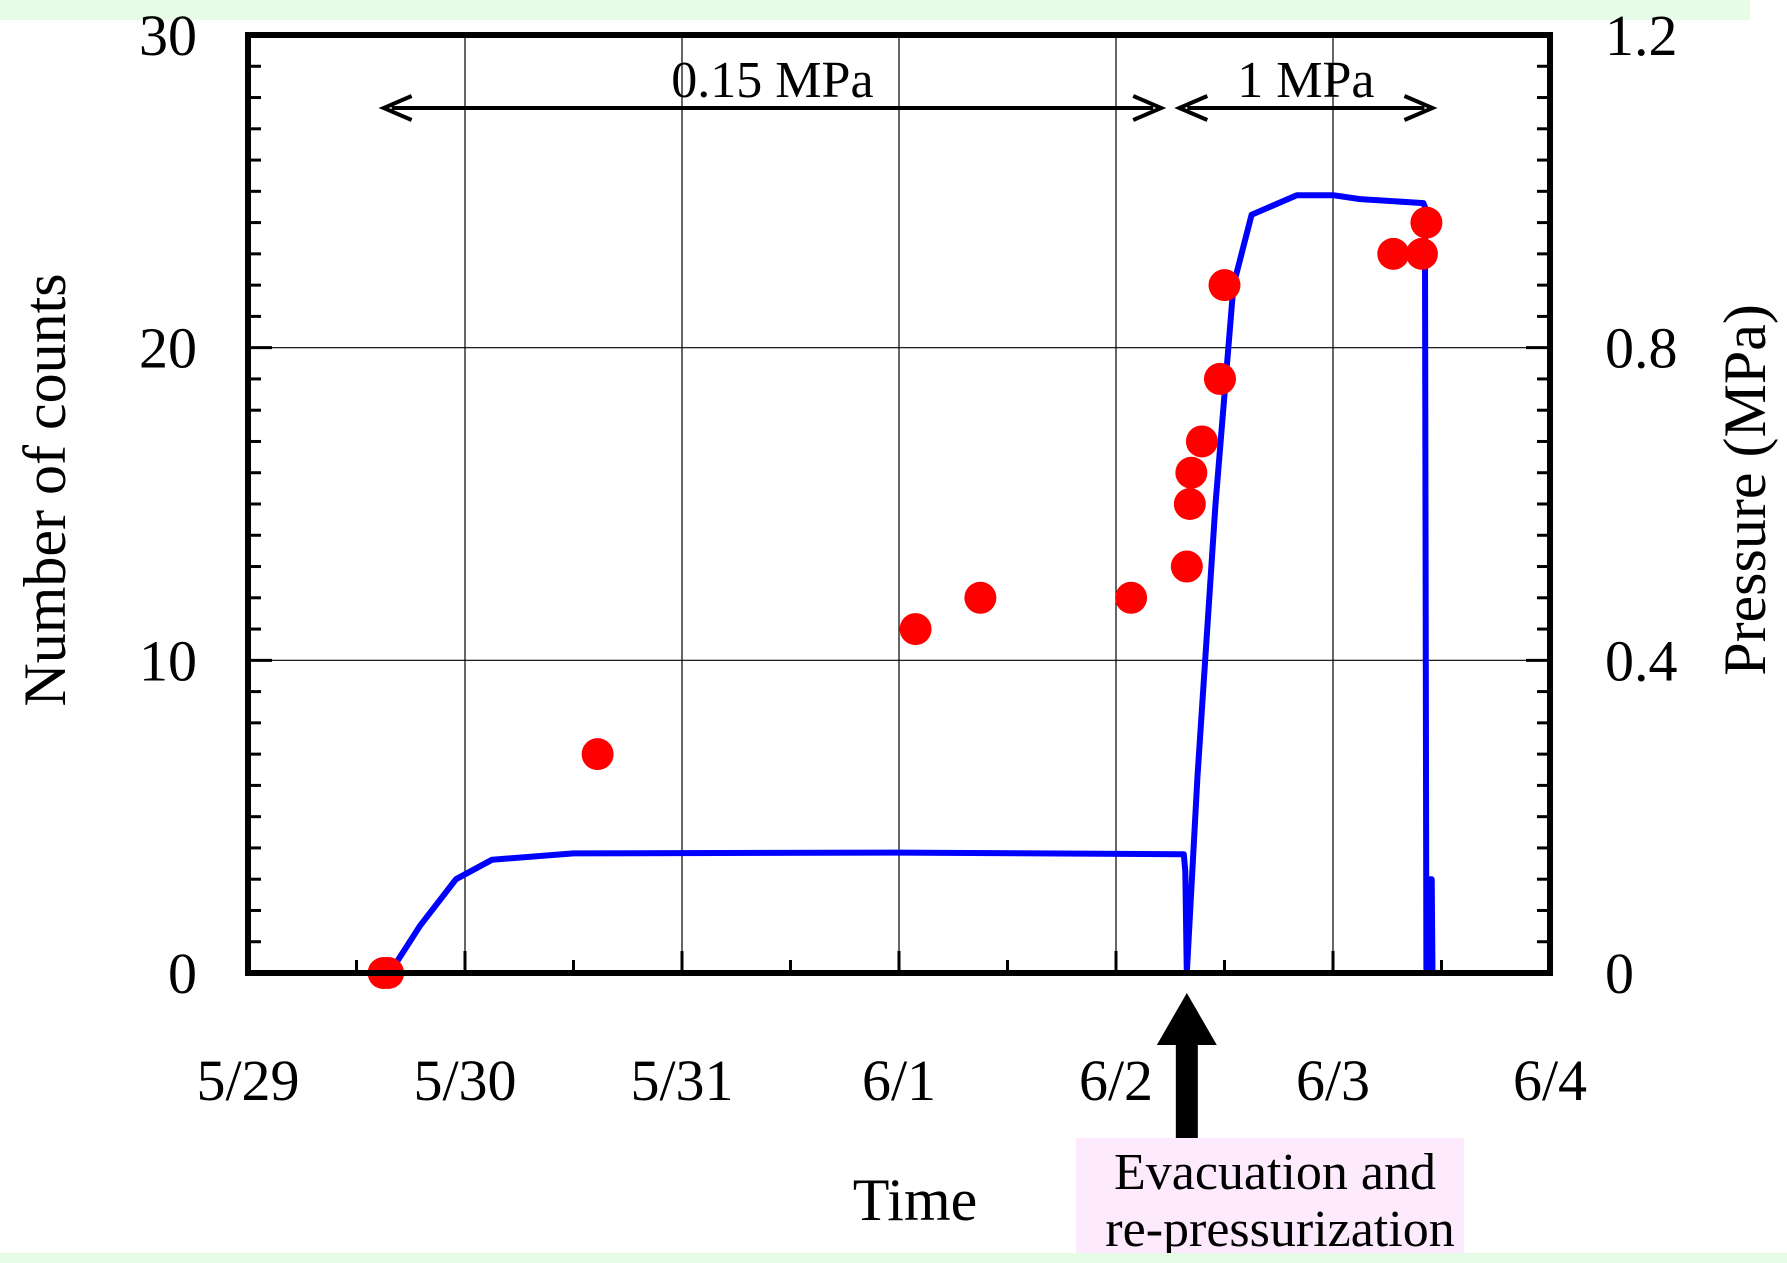 This screenshot has width=1787, height=1263. What do you see at coordinates (1550, 1080) in the screenshot?
I see `x-tick-label: 6/4` at bounding box center [1550, 1080].